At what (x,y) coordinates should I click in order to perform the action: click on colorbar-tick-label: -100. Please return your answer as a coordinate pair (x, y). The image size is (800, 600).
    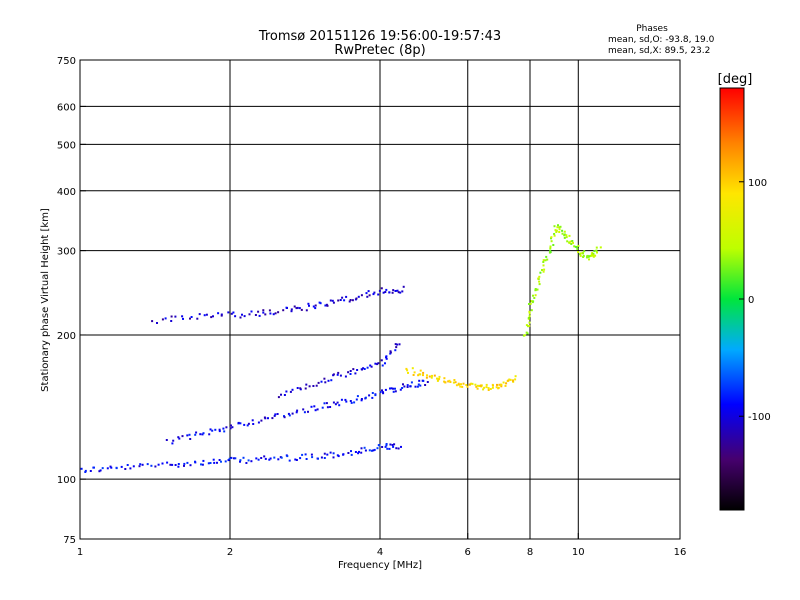
    Looking at the image, I should click on (759, 417).